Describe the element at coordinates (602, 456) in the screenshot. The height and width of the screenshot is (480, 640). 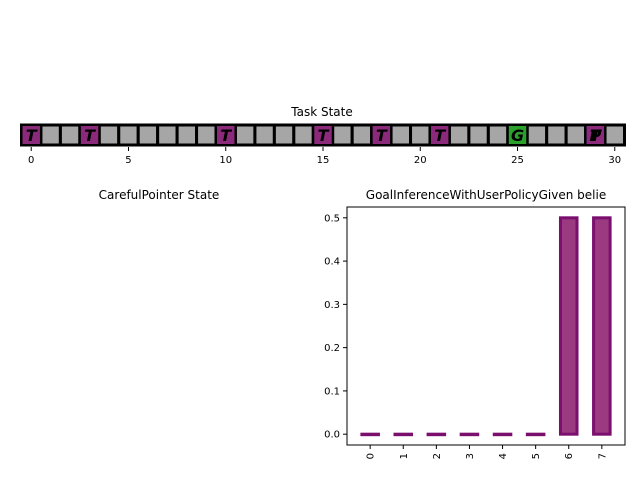
I see `belief-x-tick-label: 7` at that location.